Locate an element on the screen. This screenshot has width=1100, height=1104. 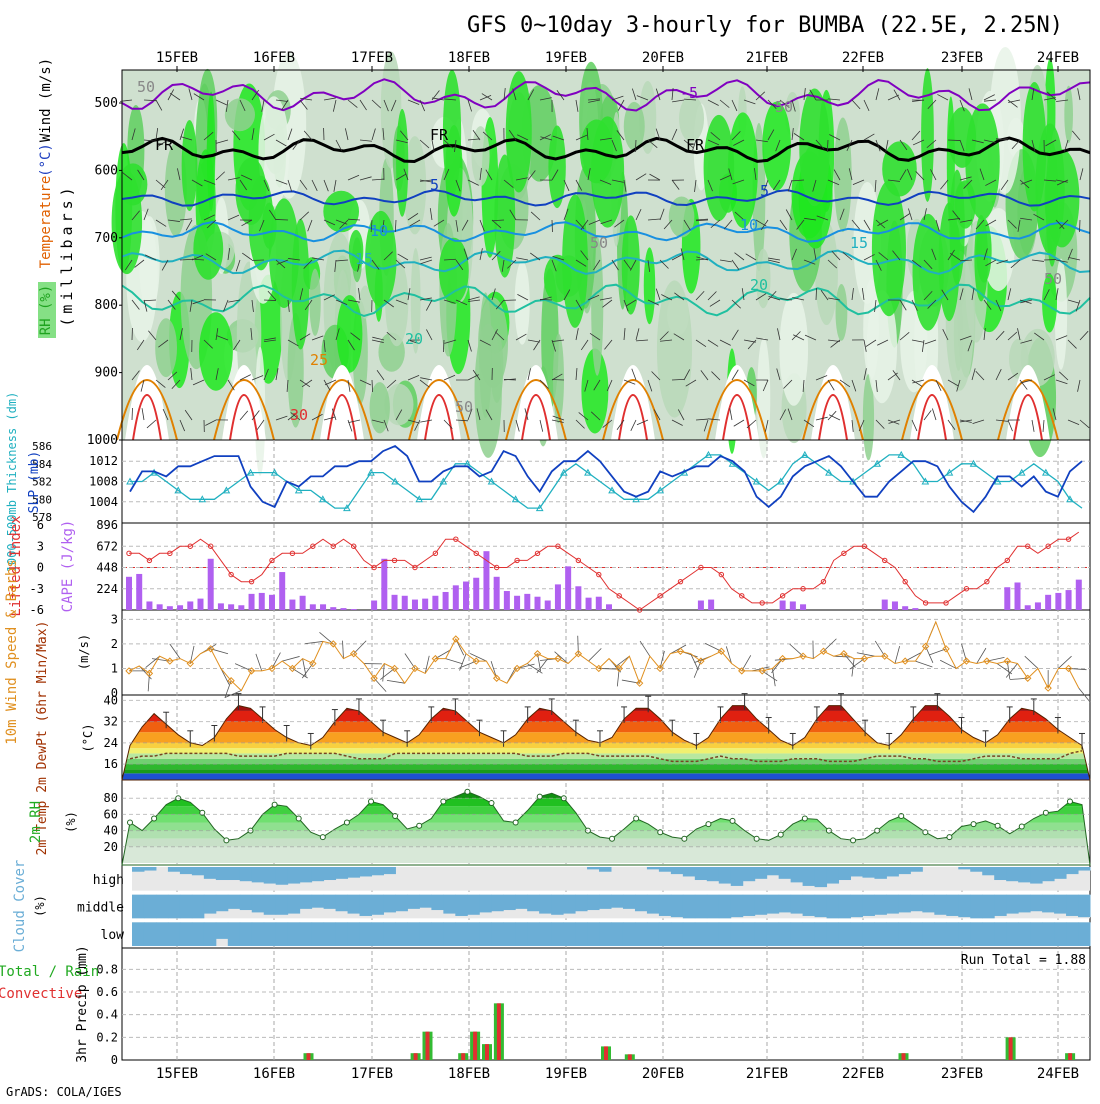
date-label-bottom: 23FEB is located at coordinates (962, 1074).